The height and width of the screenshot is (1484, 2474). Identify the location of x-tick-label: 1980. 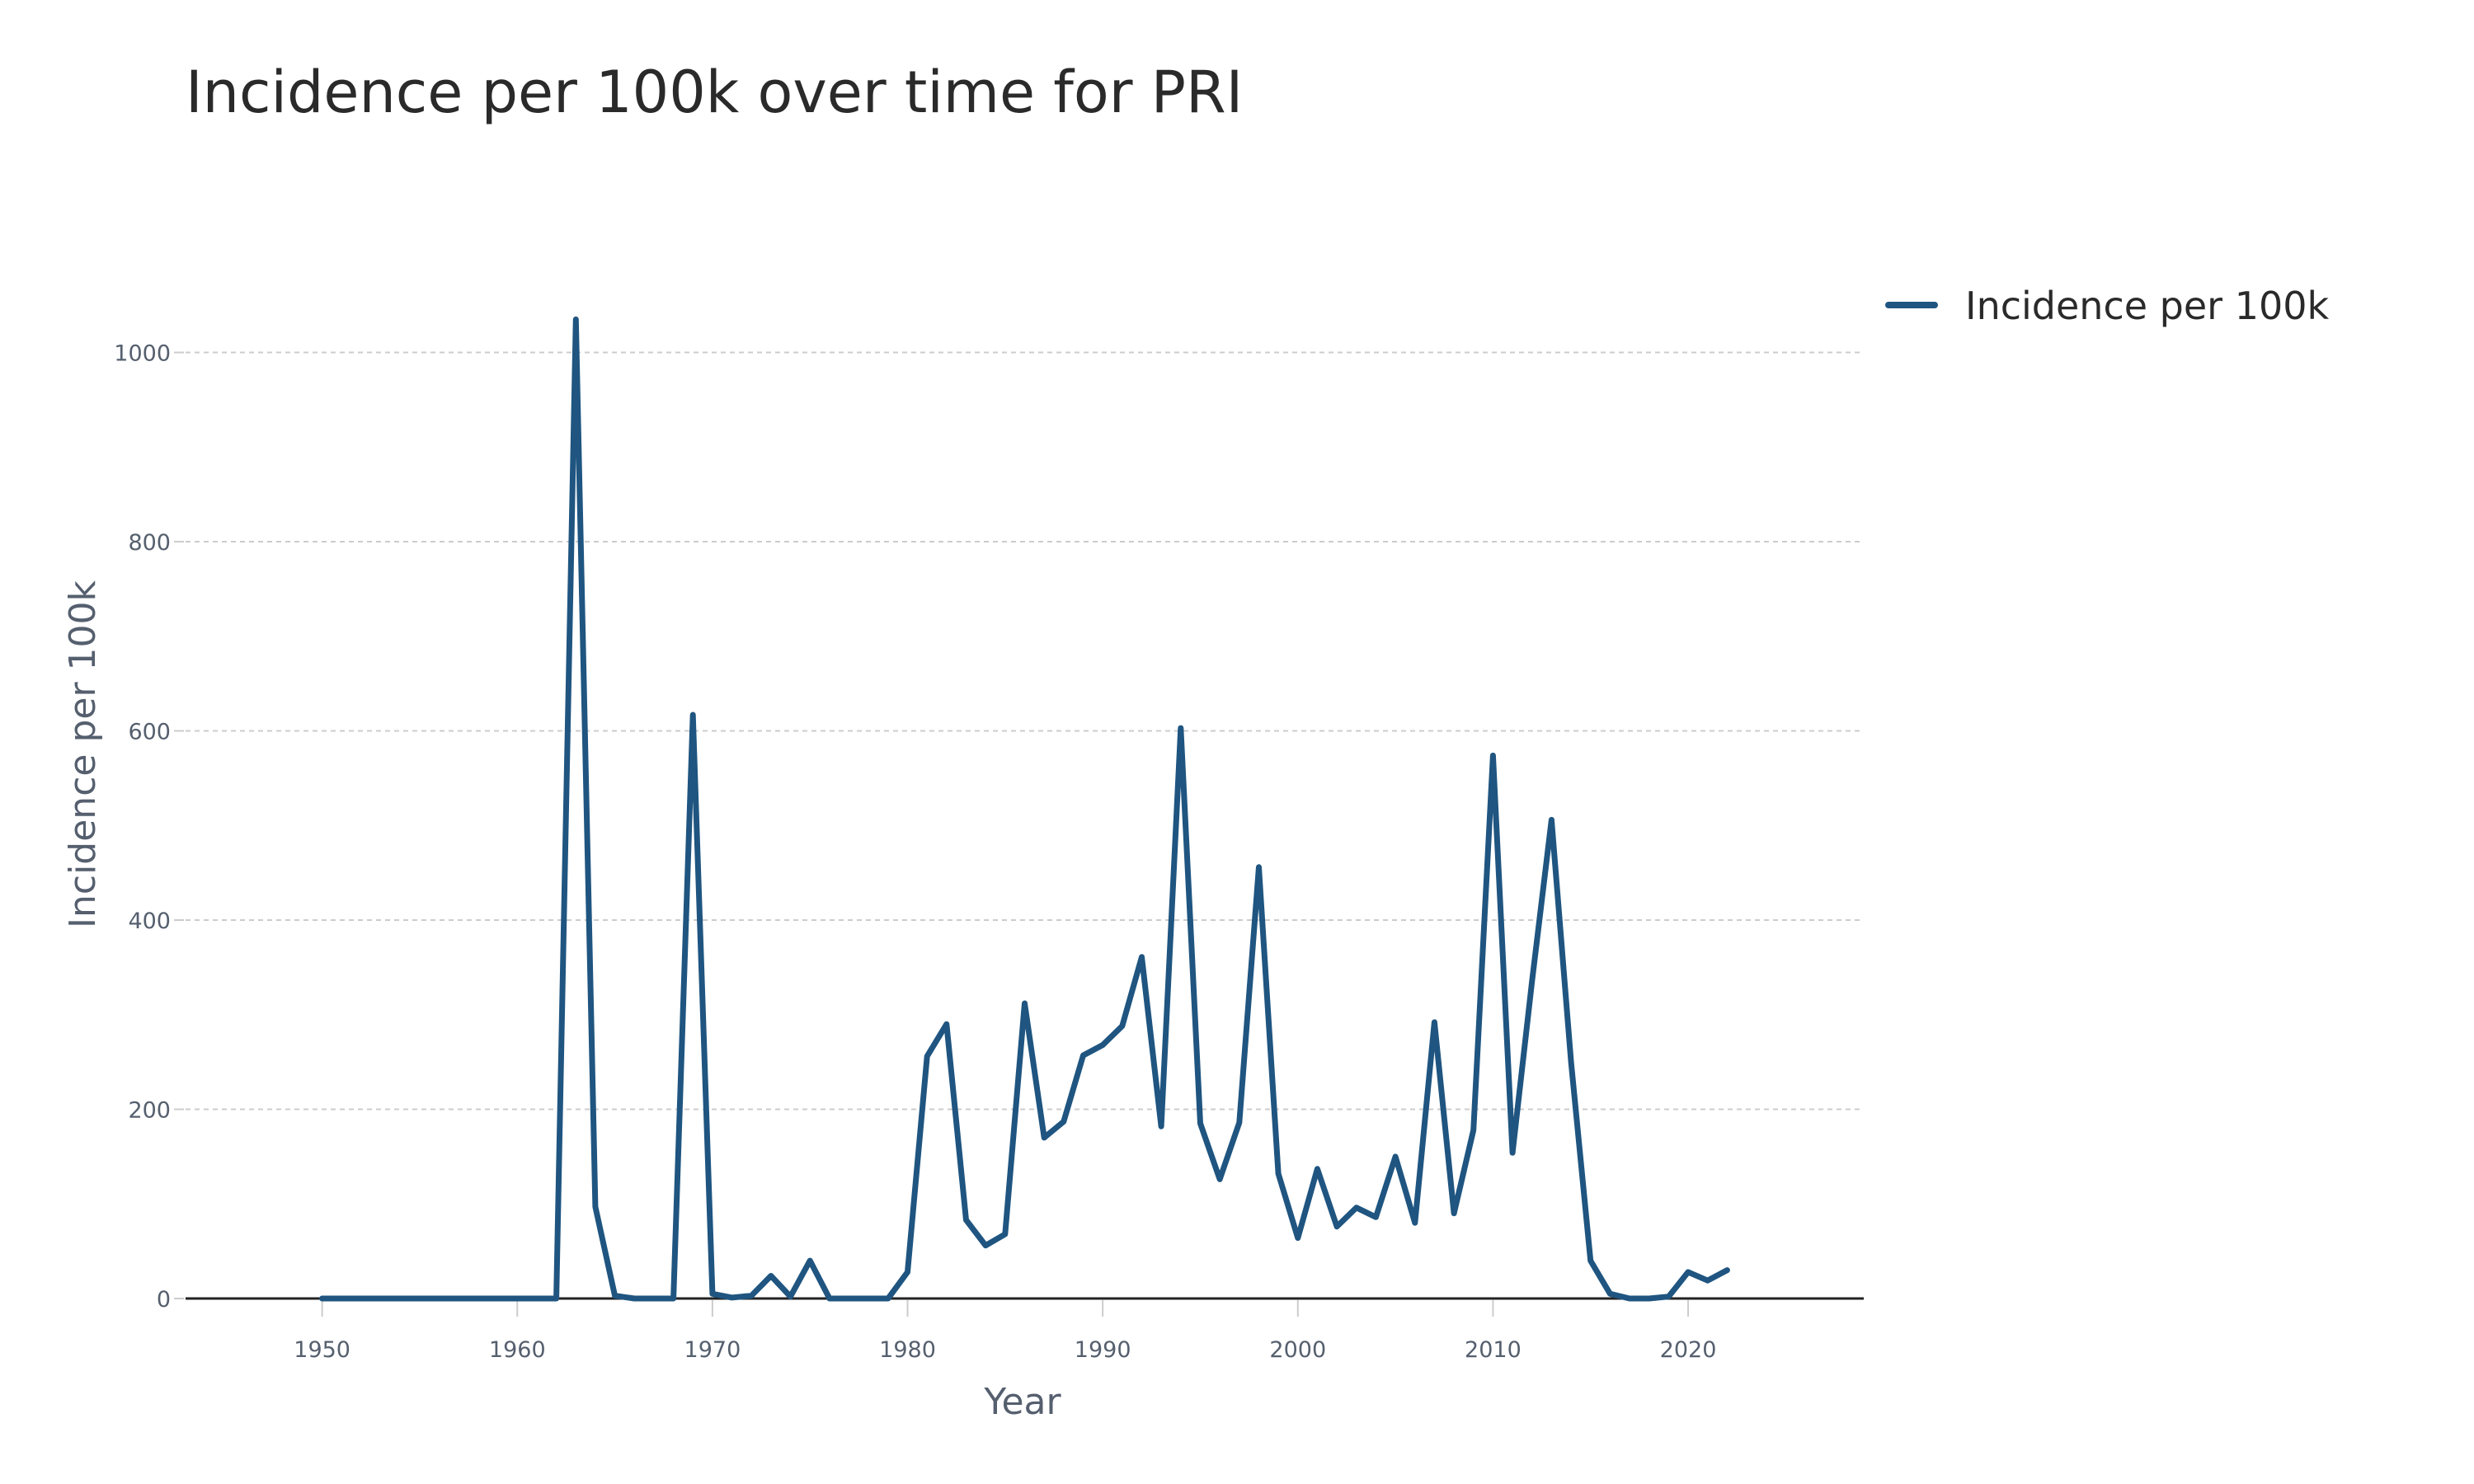
(907, 1350).